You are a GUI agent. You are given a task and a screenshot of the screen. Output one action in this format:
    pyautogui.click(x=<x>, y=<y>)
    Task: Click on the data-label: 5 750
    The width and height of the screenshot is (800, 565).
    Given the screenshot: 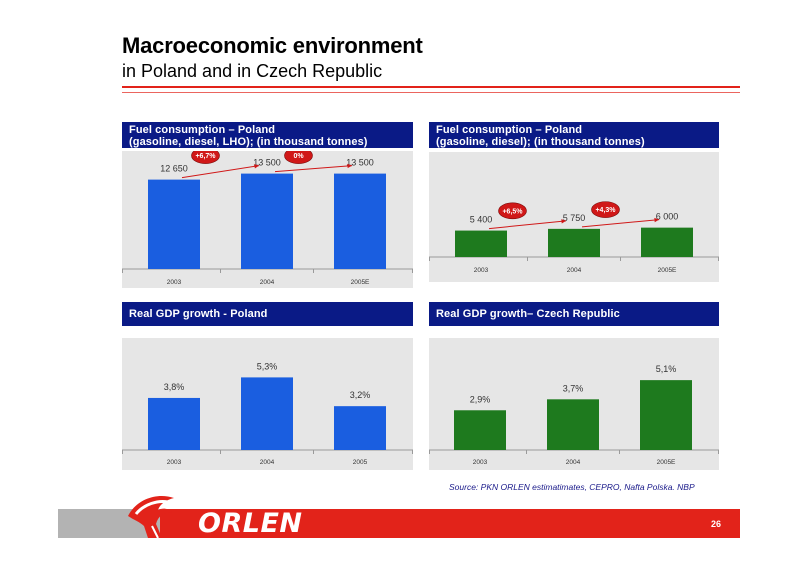 What is the action you would take?
    pyautogui.click(x=574, y=218)
    